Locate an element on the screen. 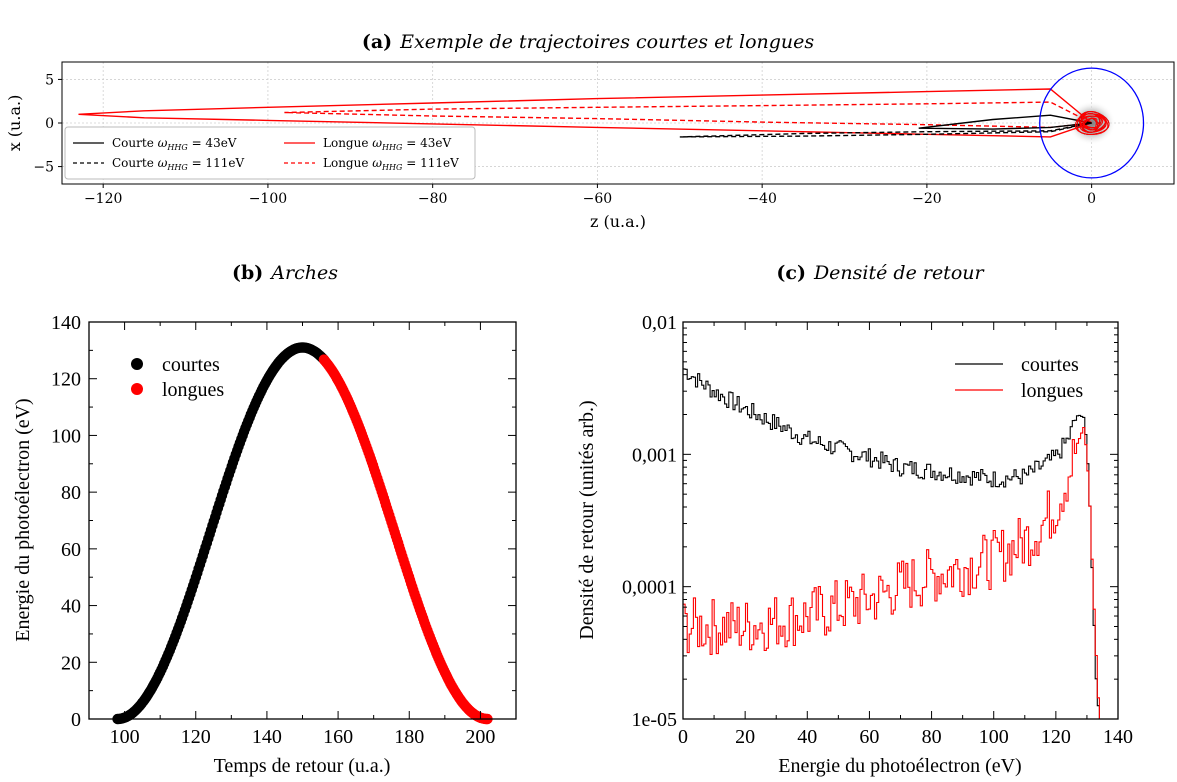 The image size is (1177, 782). b-ytick-label: 140 is located at coordinates (66, 323).